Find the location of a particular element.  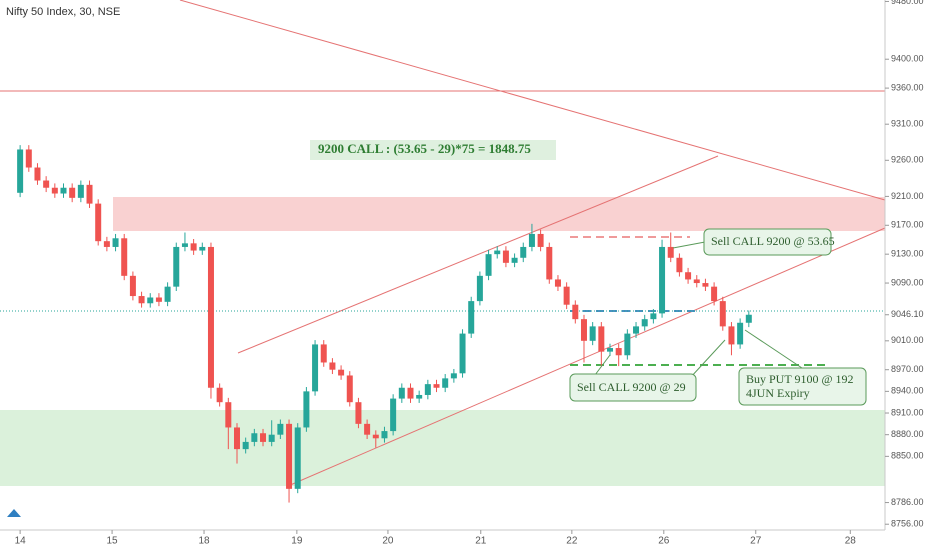

y-tick-label: 9480.00 is located at coordinates (907, 3).